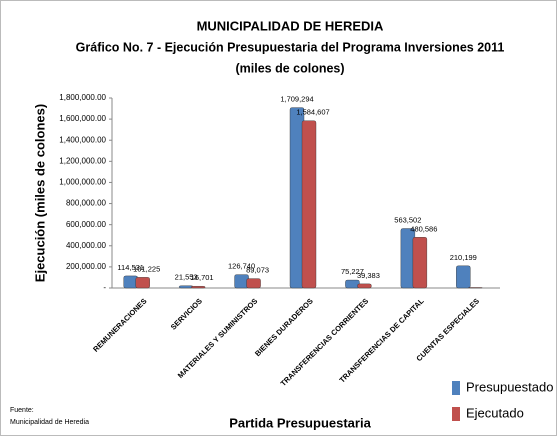 The height and width of the screenshot is (441, 557). Describe the element at coordinates (82, 97) in the screenshot. I see `y-tick-label: 1,800,000.00` at that location.